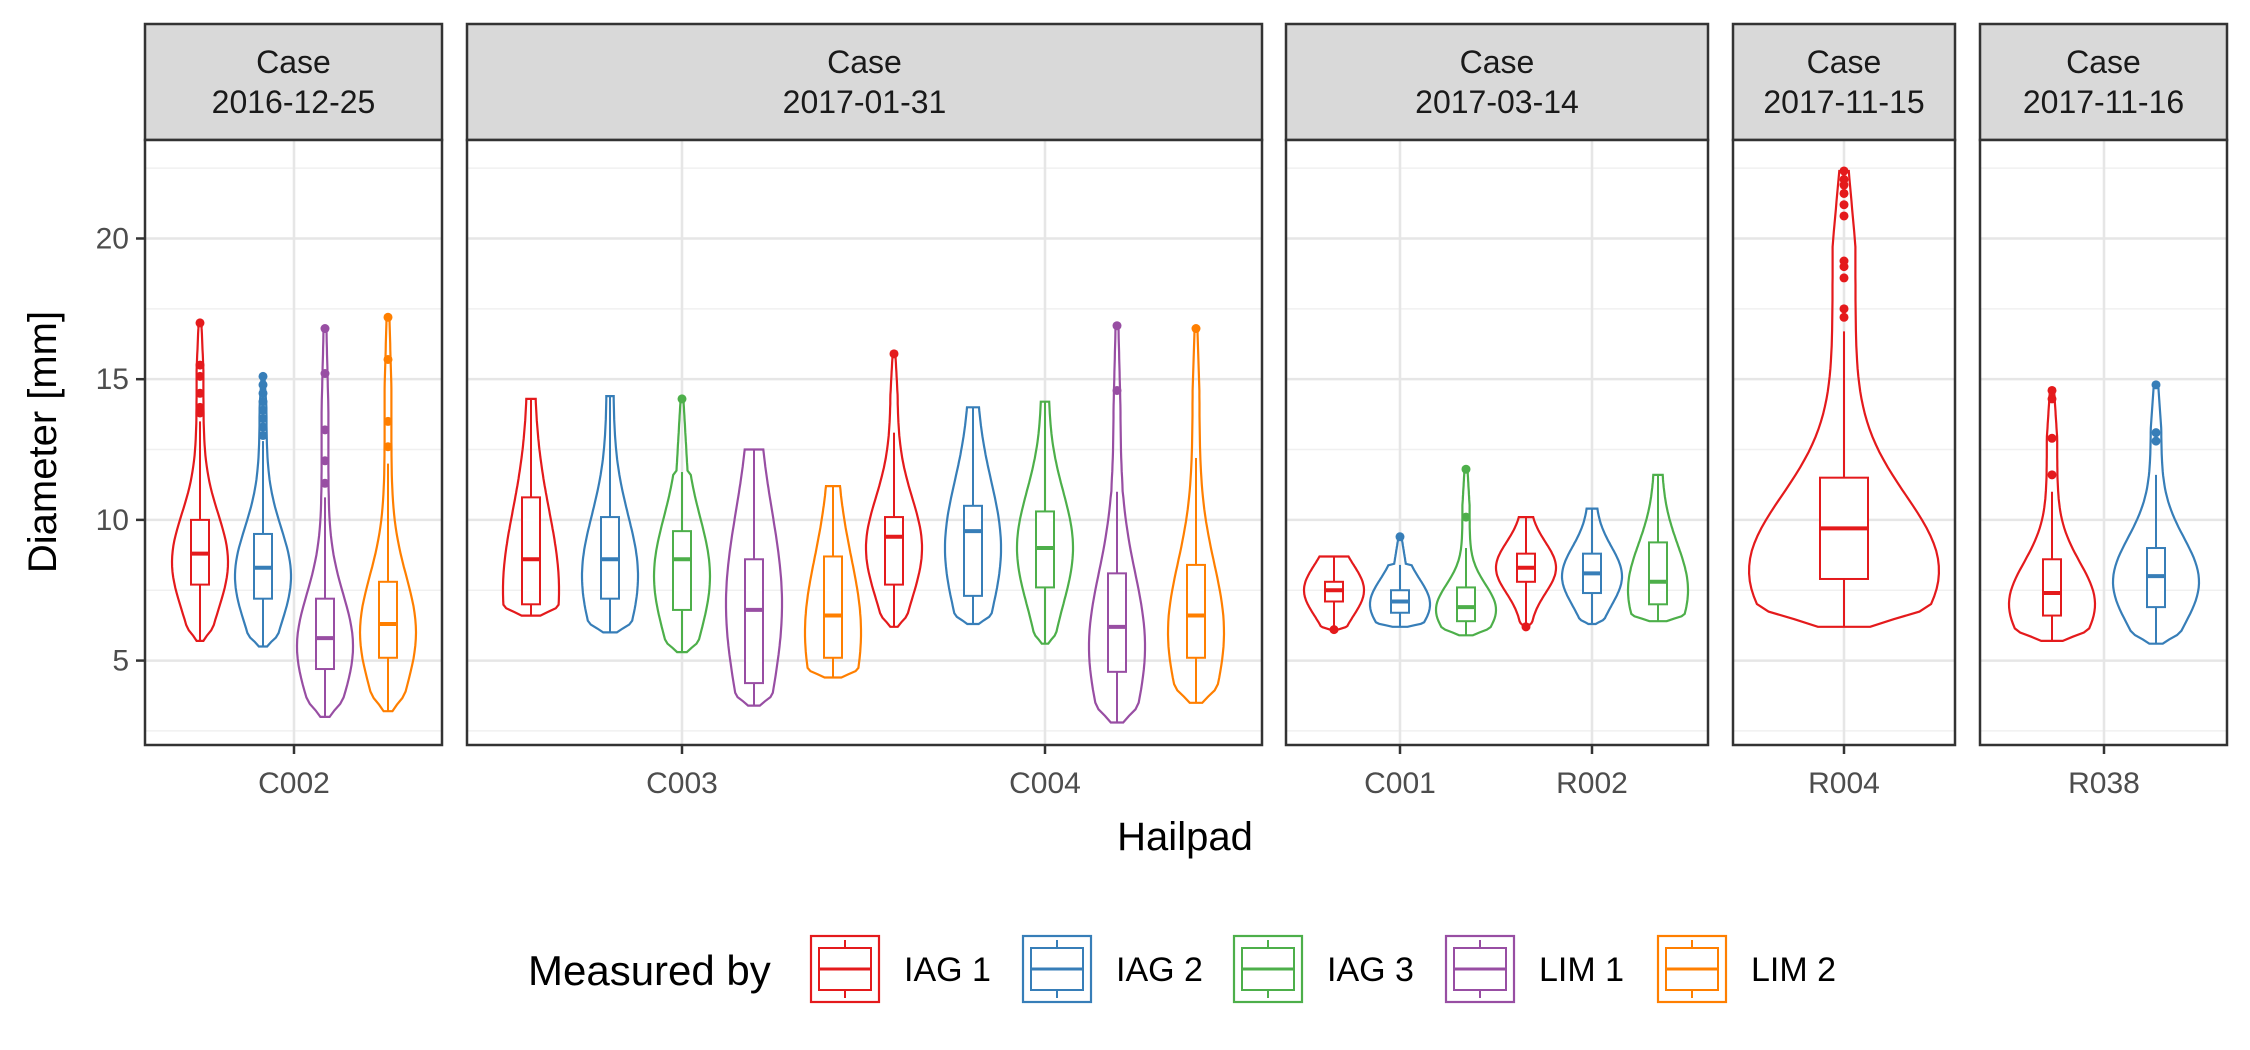  What do you see at coordinates (947, 970) in the screenshot?
I see `legend-label: IAG 1` at bounding box center [947, 970].